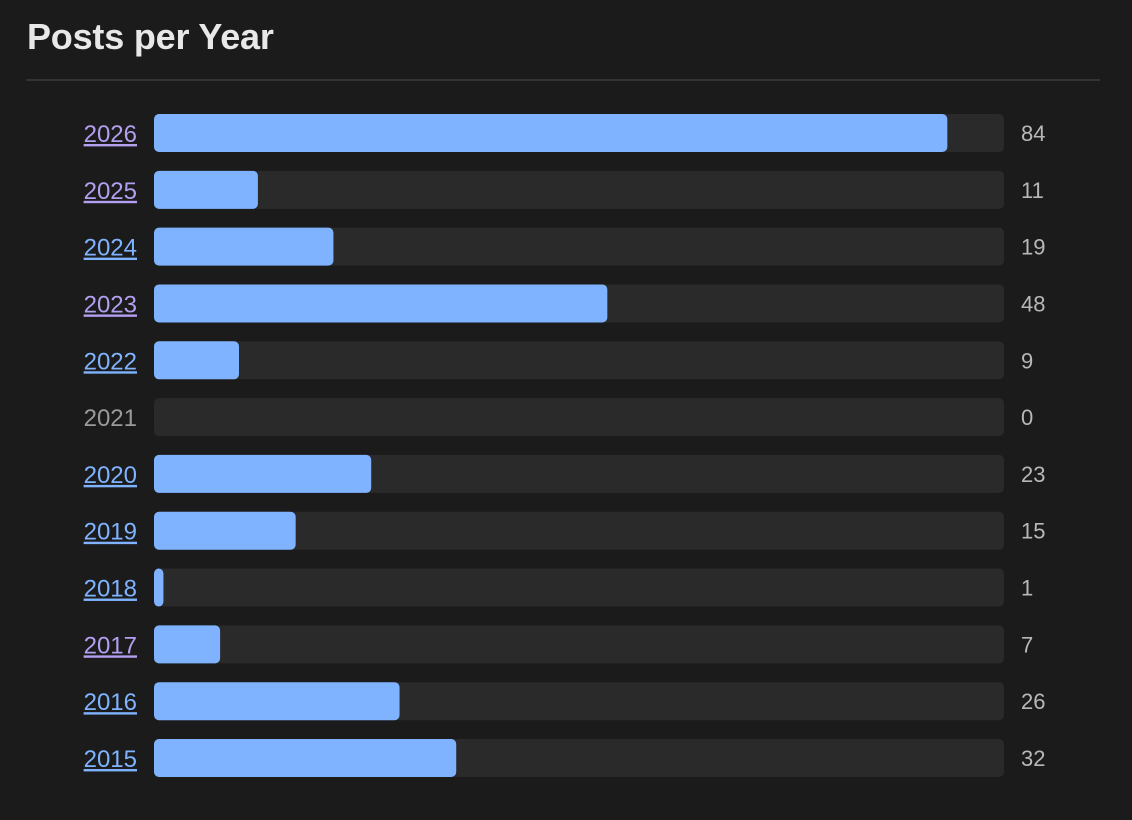  I want to click on year-link: 2022, so click(110, 361).